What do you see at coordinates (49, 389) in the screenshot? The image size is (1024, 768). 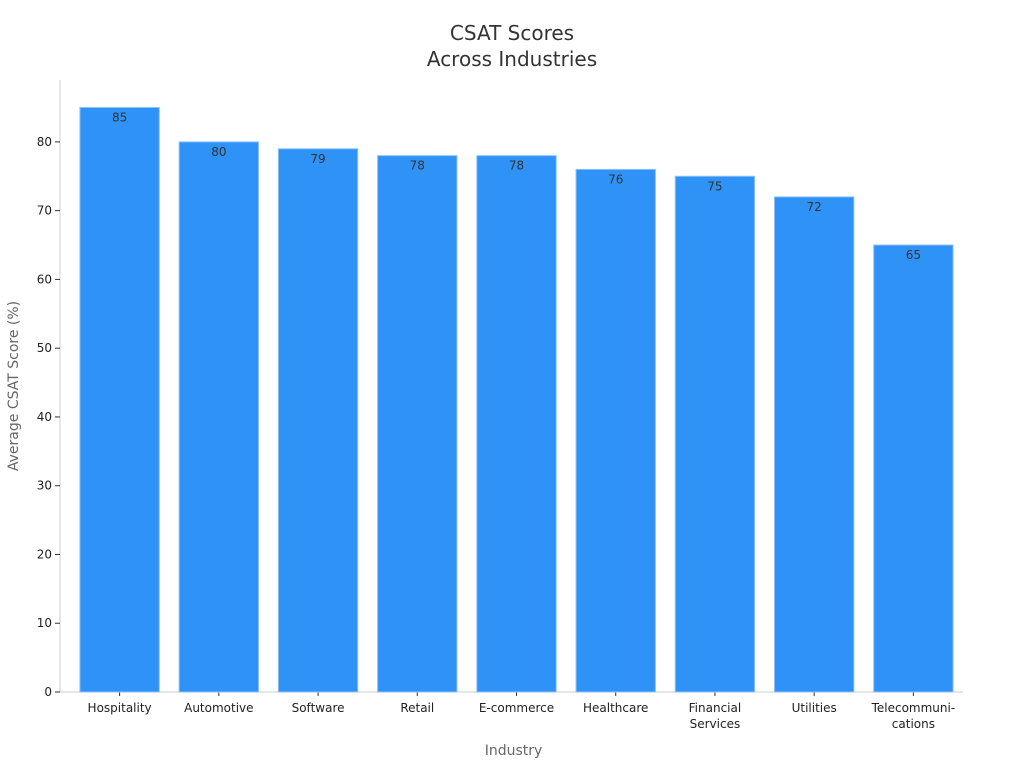 I see `y-axis: 0 10 20 30 40 50 60 70 80` at bounding box center [49, 389].